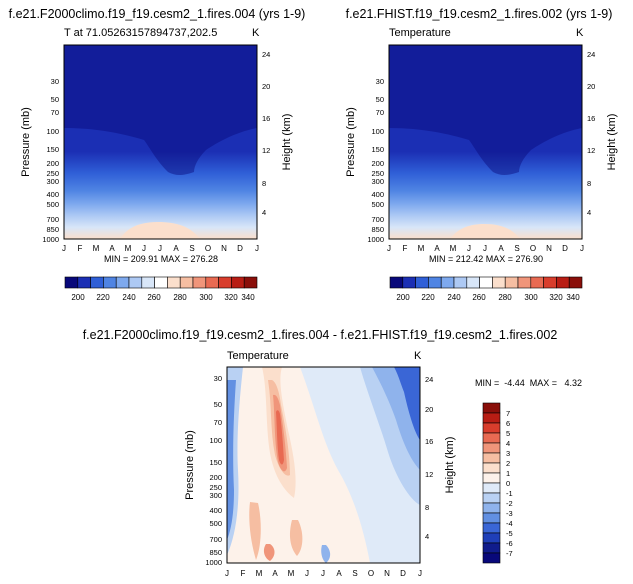  Describe the element at coordinates (64, 248) in the screenshot. I see `panel-1-xtick-0: J` at that location.